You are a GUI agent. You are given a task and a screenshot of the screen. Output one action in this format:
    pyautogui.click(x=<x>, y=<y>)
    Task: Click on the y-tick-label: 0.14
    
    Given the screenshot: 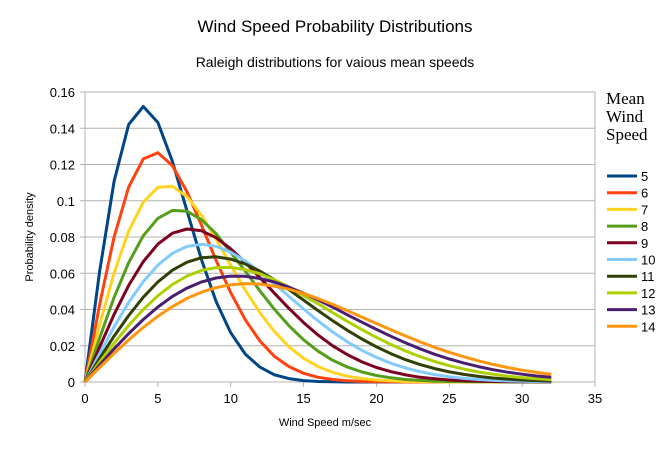 What is the action you would take?
    pyautogui.click(x=62, y=128)
    